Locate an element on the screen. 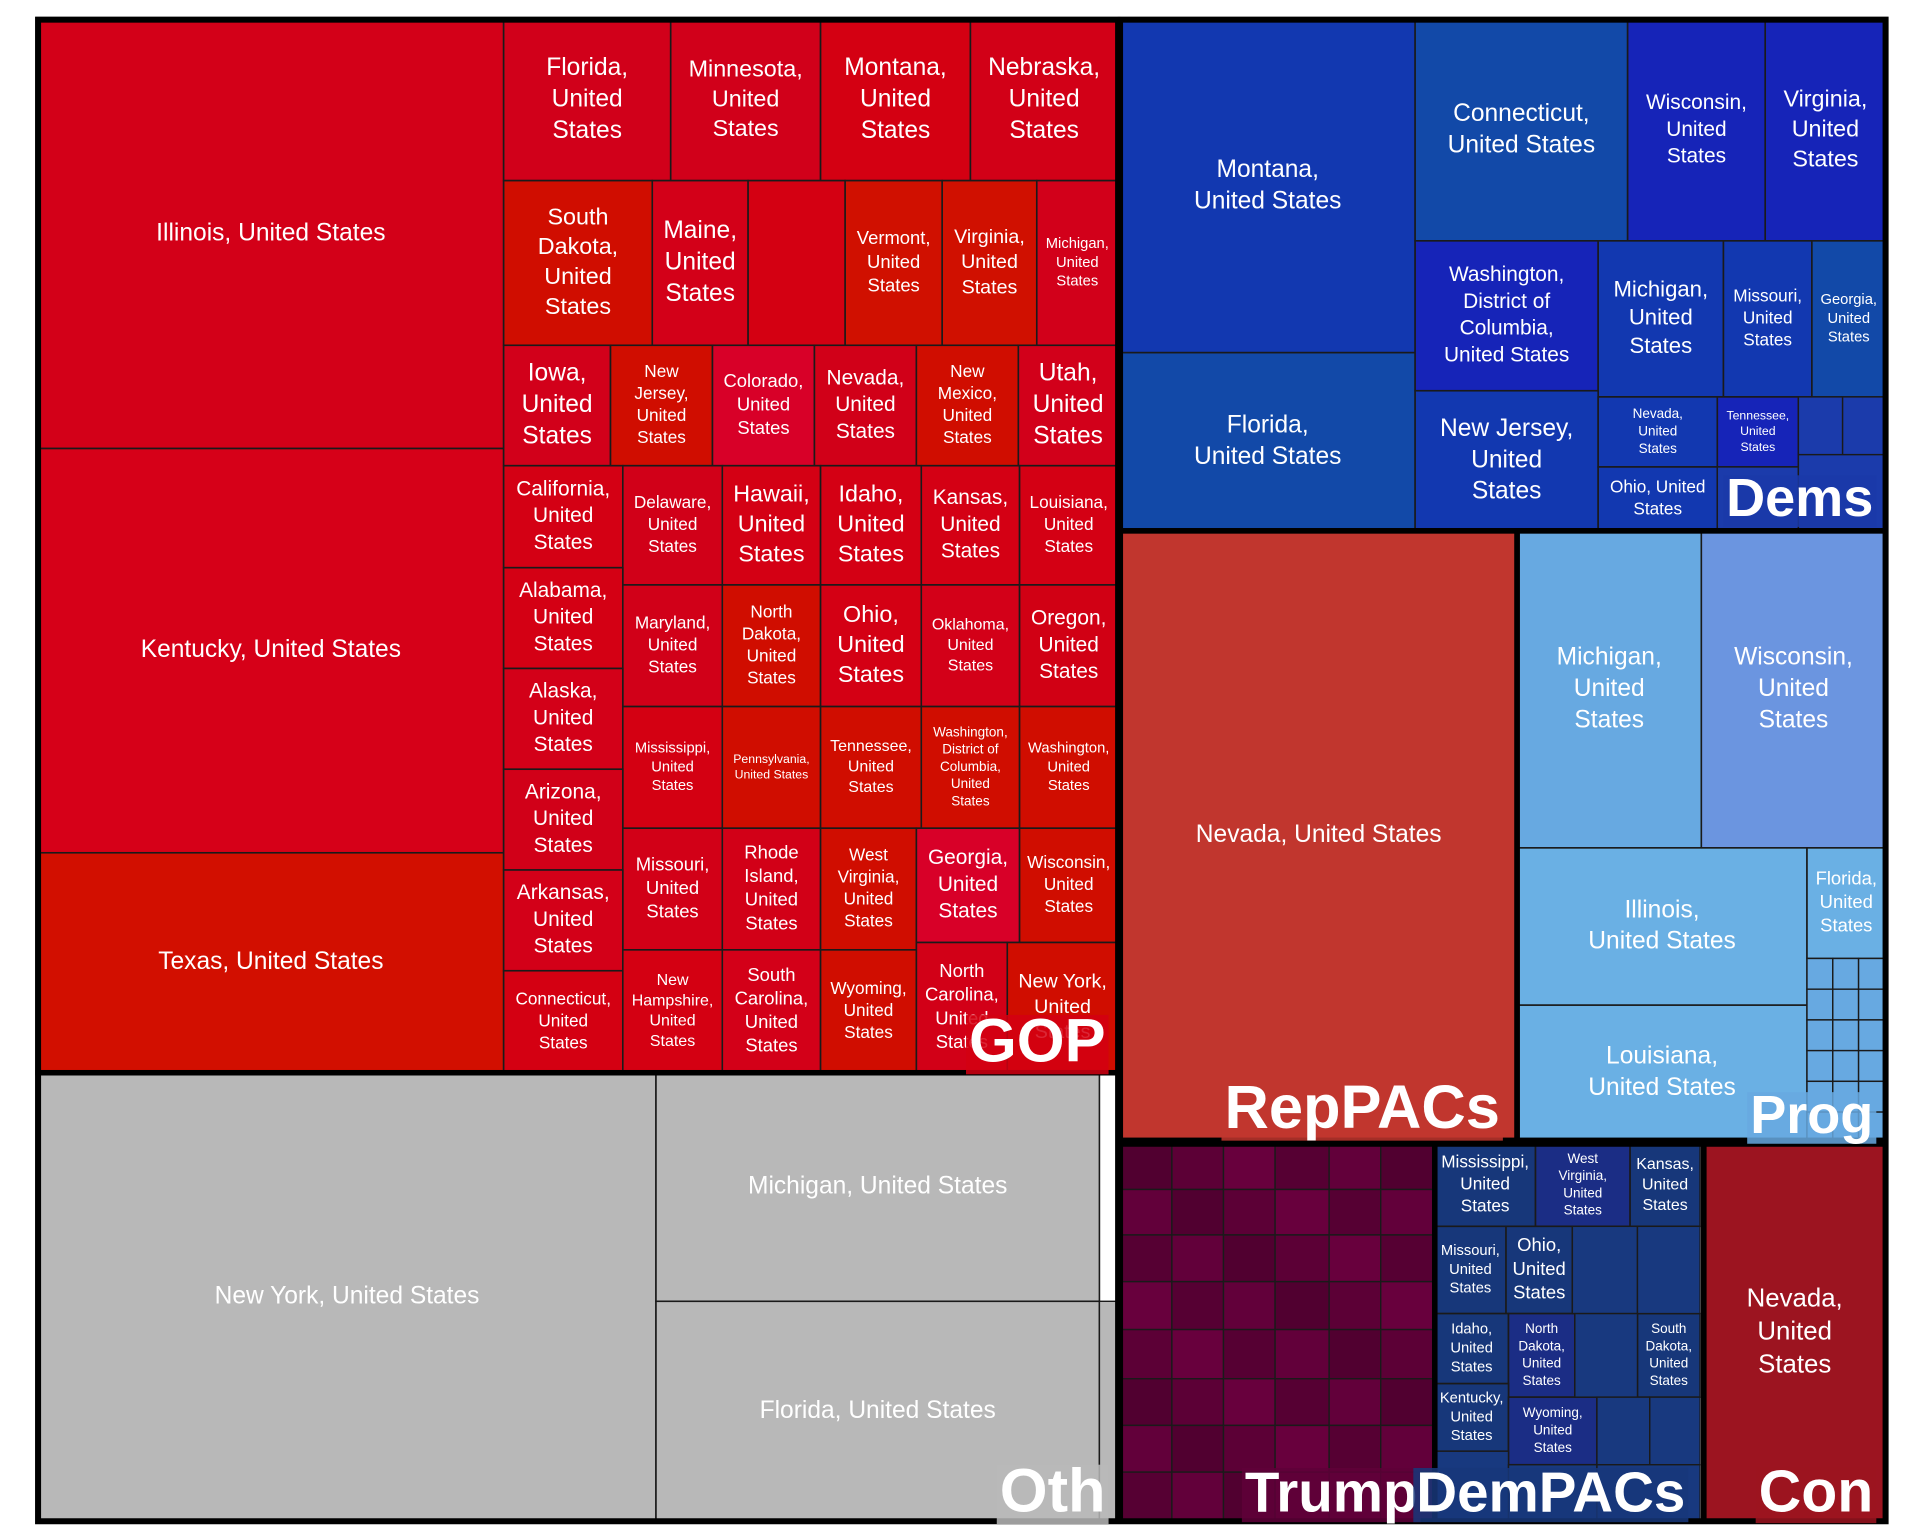 This screenshot has height=1536, width=1920. leaf-prog-illinois-united-states: Illinois, United States is located at coordinates (1662, 926).